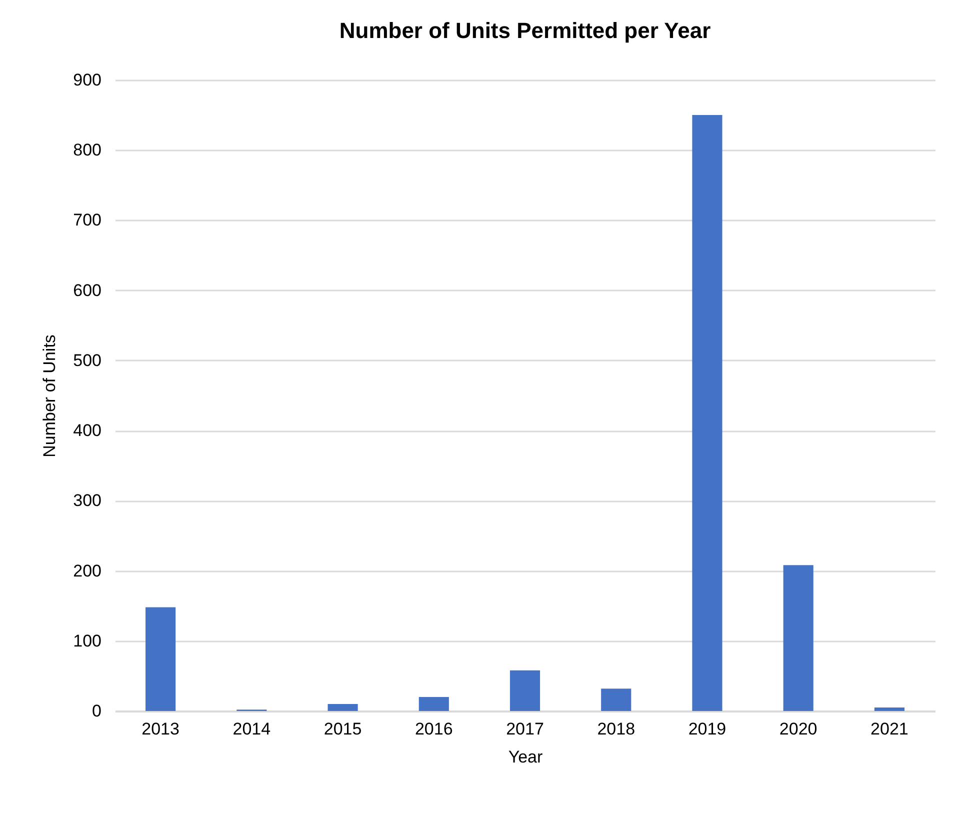  Describe the element at coordinates (161, 729) in the screenshot. I see `x-tick-label: 2013` at that location.